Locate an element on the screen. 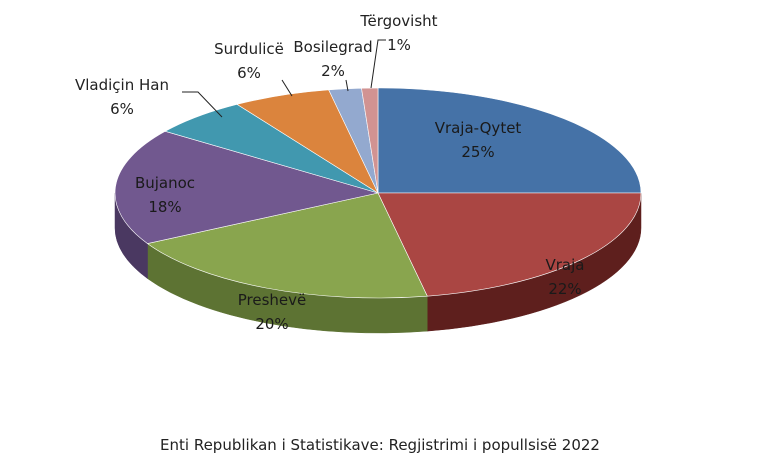 Image resolution: width=760 pixels, height=470 pixels. leader-line-vladicin-han is located at coordinates (202, 104).